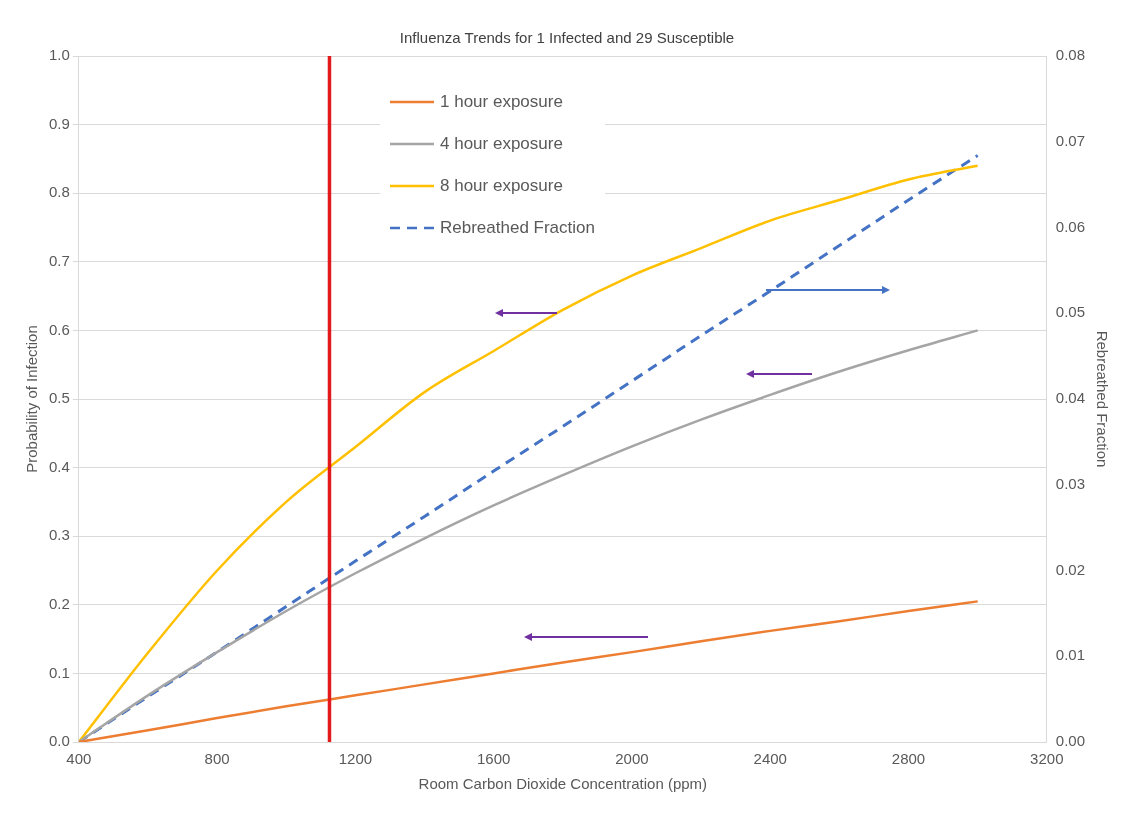  Describe the element at coordinates (1102, 399) in the screenshot. I see `y2-axis-title: Rebreathed Fraction` at that location.